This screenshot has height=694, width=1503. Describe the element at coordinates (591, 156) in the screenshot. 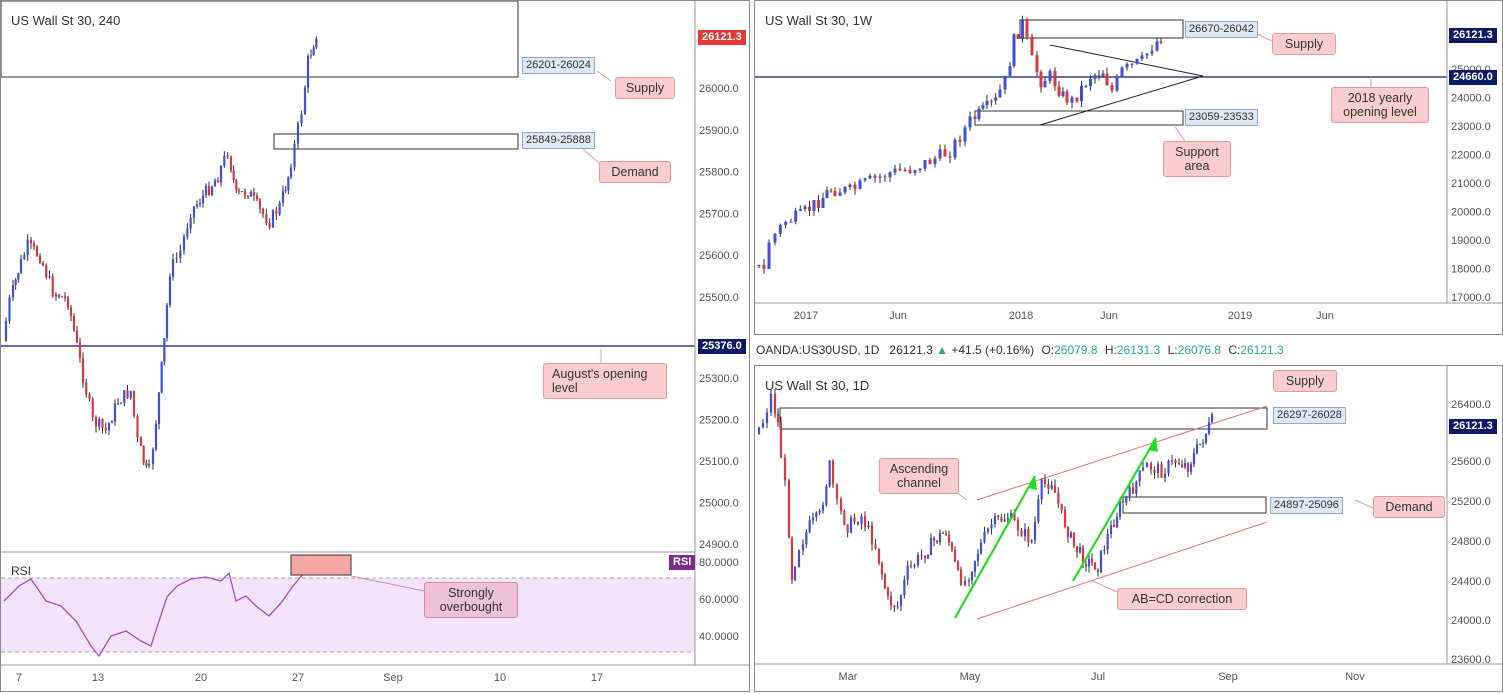

I see `h4-demand-pointer` at that location.